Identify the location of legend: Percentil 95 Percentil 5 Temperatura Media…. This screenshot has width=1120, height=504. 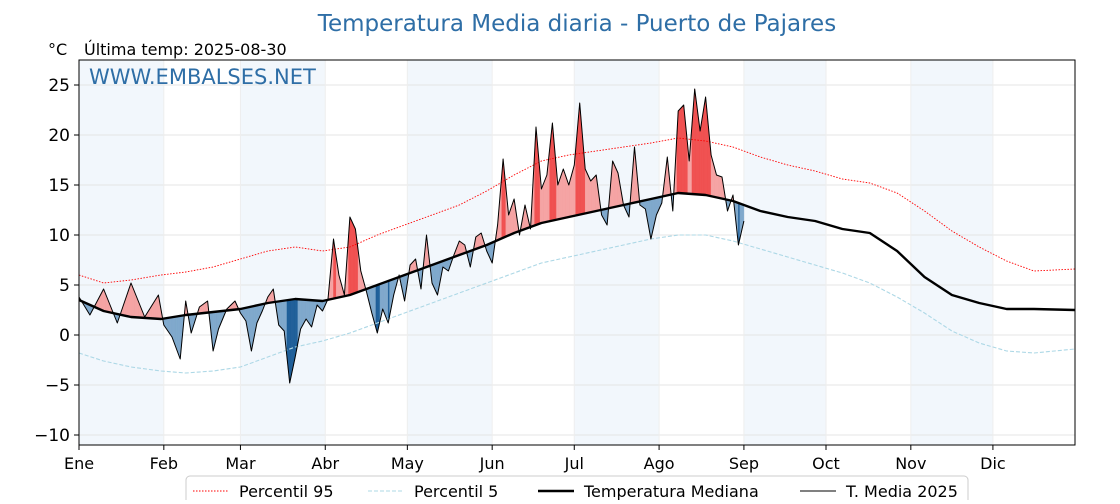
(577, 489).